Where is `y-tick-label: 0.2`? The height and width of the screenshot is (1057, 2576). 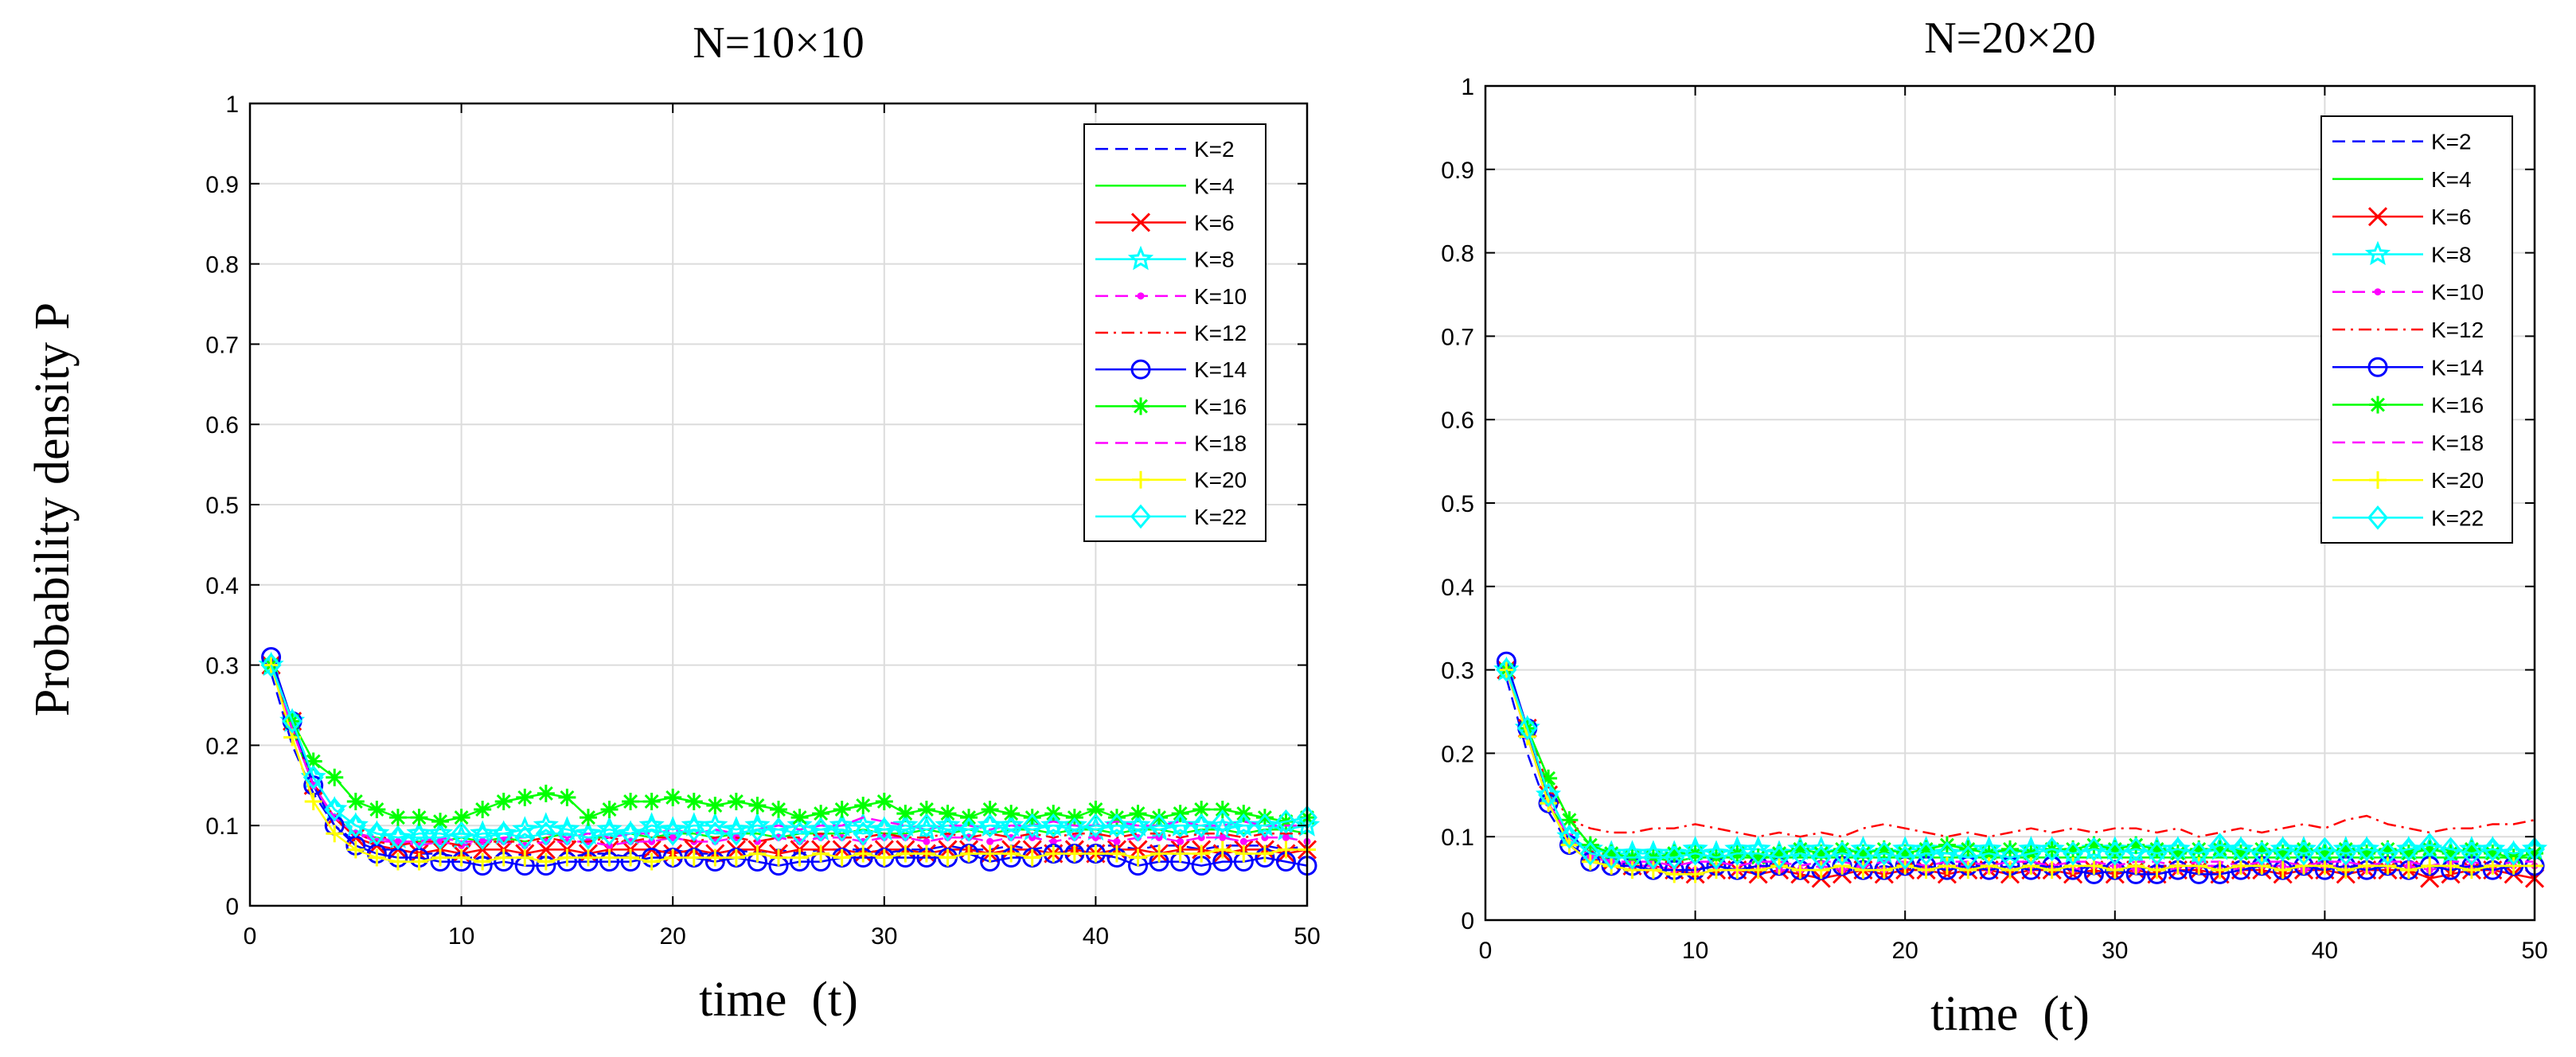 y-tick-label: 0.2 is located at coordinates (1457, 754).